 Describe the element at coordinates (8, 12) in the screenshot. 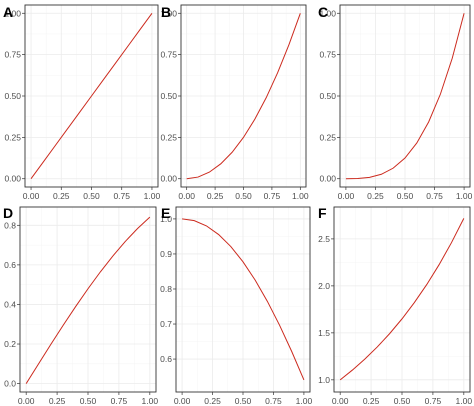

I see `panel-label: A` at that location.